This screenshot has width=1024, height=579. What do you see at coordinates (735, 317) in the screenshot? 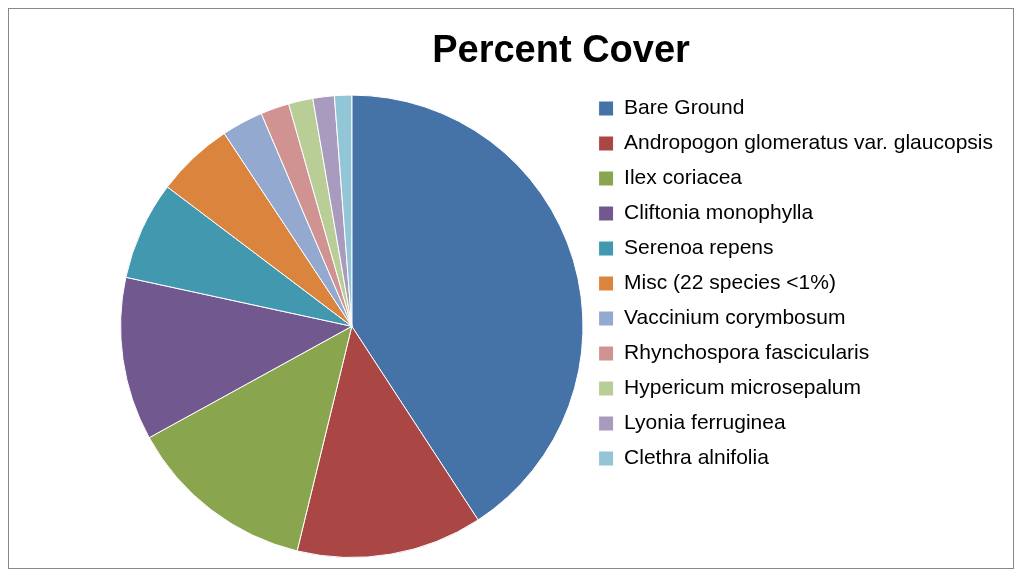
I see `legend-label: Vaccinium corymbosum` at bounding box center [735, 317].